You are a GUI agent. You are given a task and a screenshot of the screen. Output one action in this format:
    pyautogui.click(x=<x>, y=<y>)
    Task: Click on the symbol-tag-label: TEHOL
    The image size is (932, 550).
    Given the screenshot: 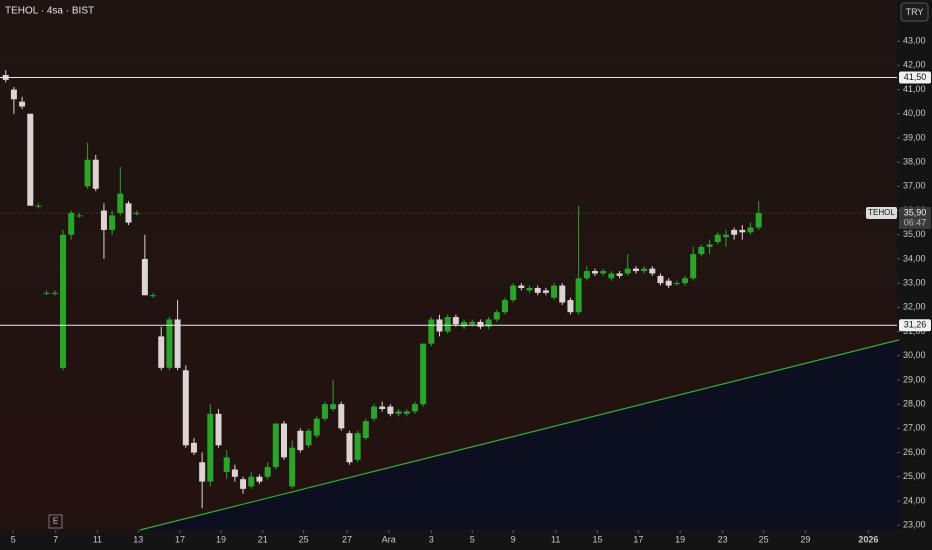 What is the action you would take?
    pyautogui.click(x=881, y=212)
    